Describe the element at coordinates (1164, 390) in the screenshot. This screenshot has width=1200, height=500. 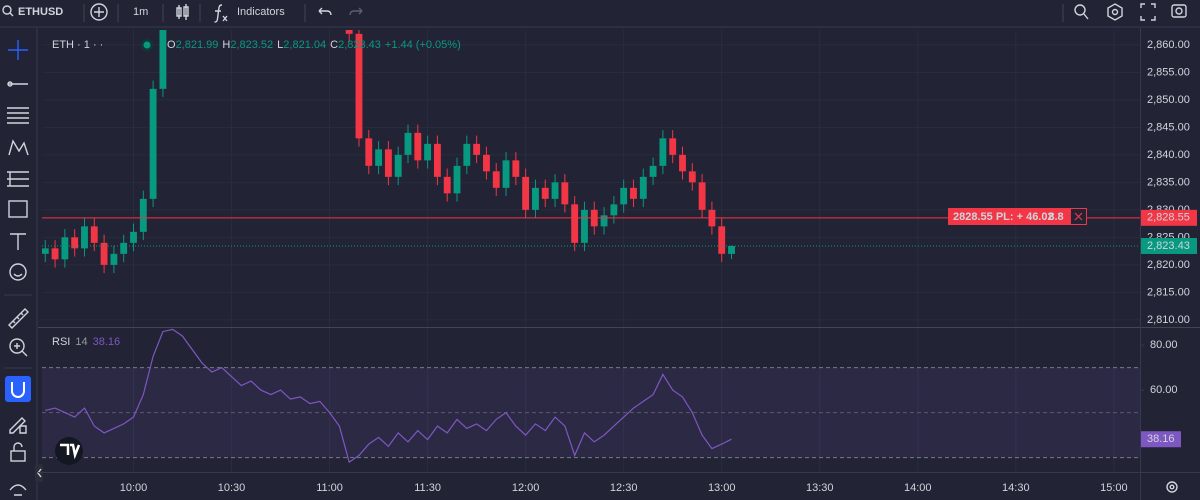
I see `y-tick-label: 60.00` at that location.